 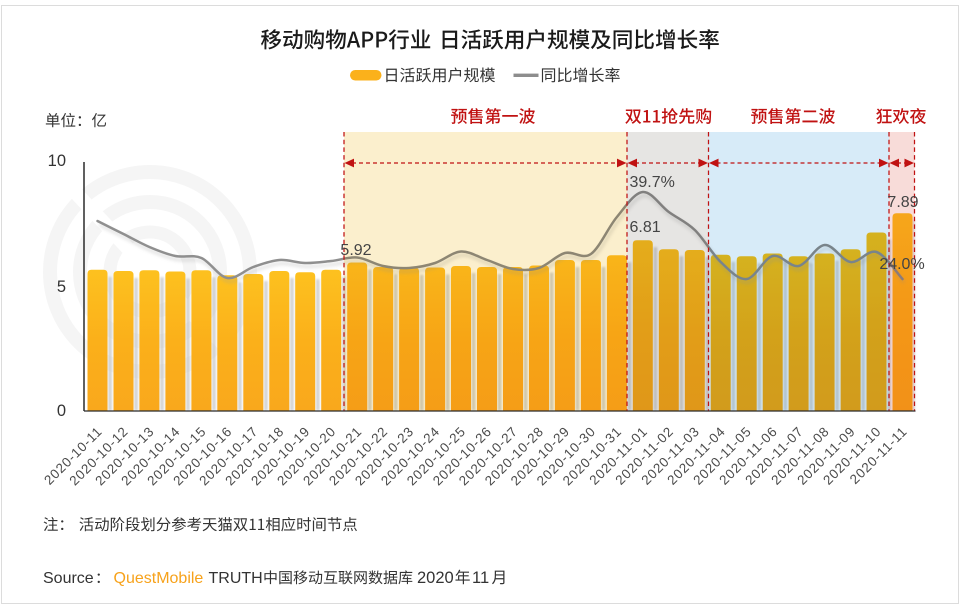 I want to click on svg-text: 7.89, so click(x=902, y=202).